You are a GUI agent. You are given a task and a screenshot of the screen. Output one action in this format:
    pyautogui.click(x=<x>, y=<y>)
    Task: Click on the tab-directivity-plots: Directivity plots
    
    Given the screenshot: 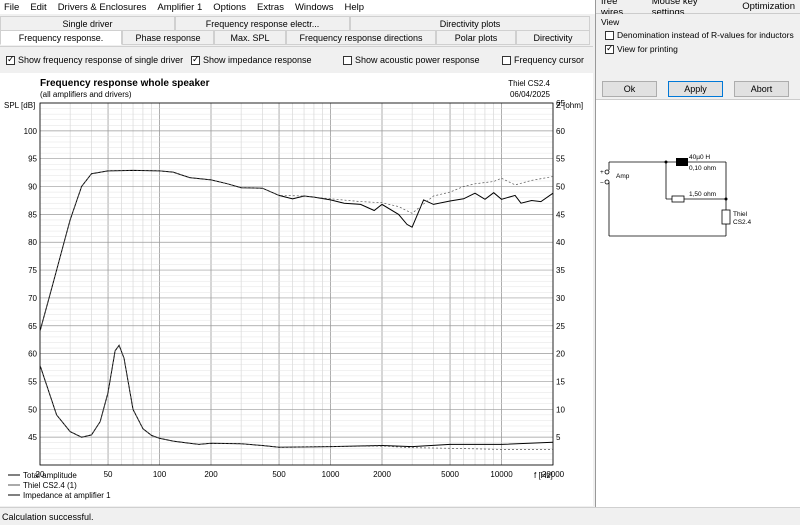 What is the action you would take?
    pyautogui.click(x=470, y=23)
    